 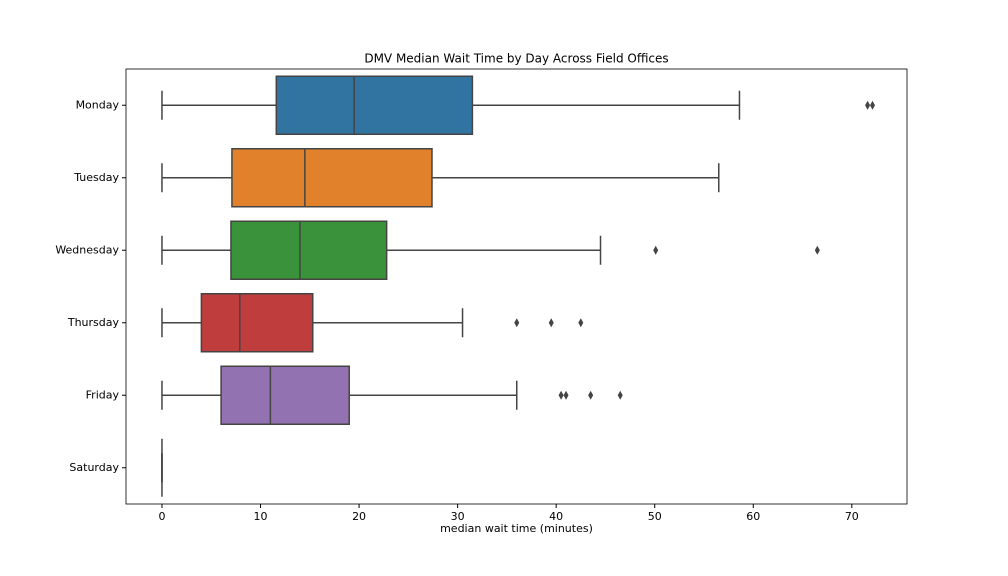 I want to click on x-tick-label: 50, so click(x=655, y=516).